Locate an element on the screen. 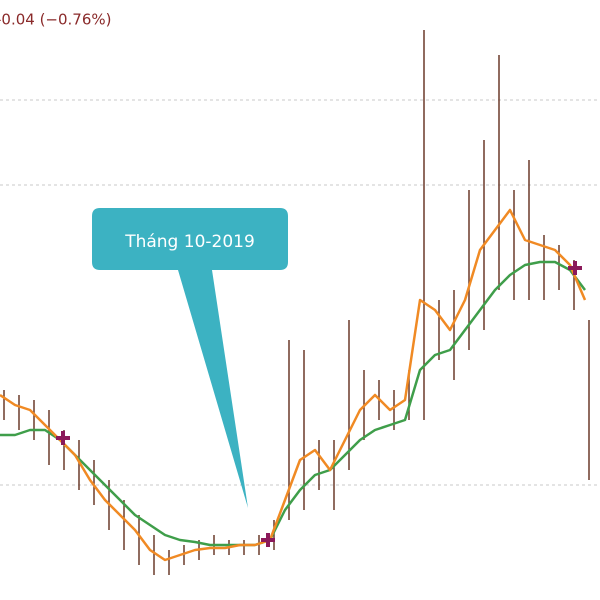  change-text: -0.04 (−0.76%) is located at coordinates (56, 20).